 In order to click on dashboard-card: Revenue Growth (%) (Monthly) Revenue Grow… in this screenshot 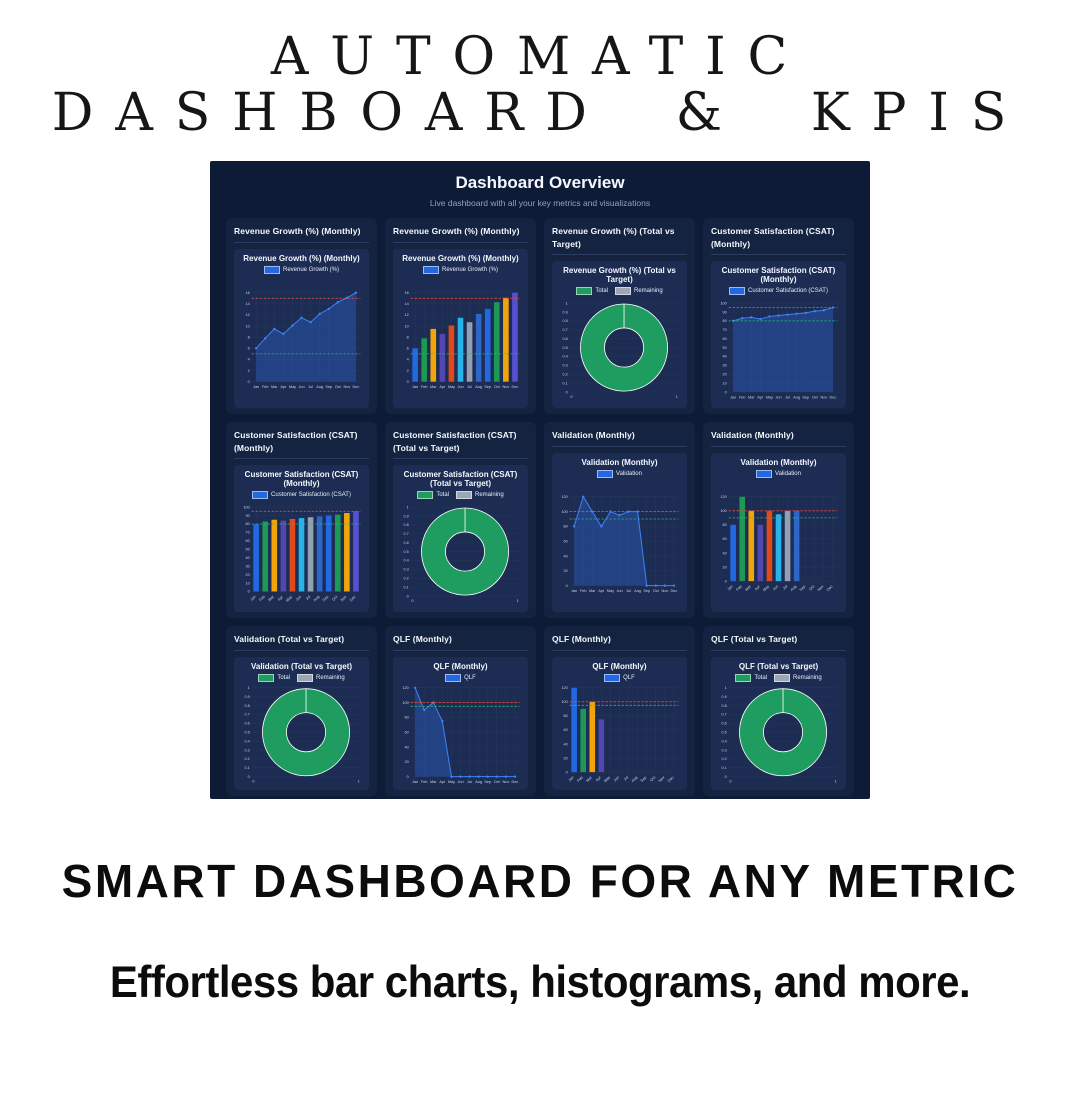, I will do `click(301, 316)`.